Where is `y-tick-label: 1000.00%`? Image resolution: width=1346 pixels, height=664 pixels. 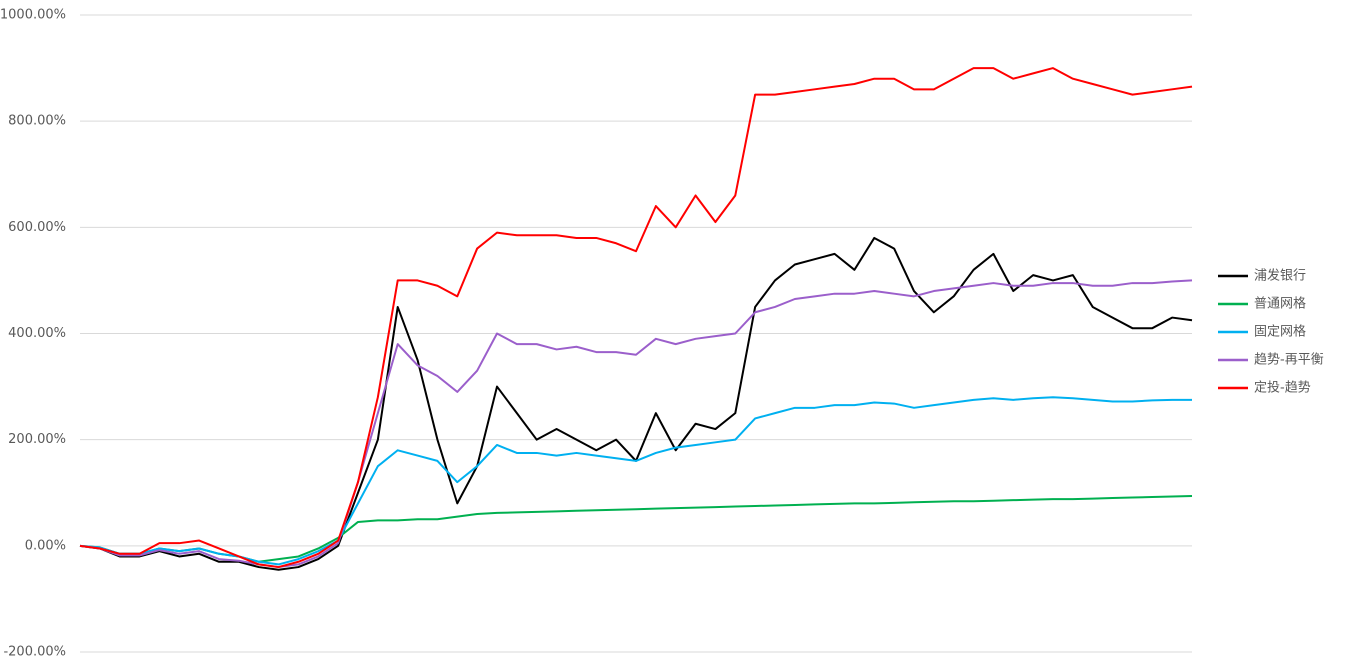 y-tick-label: 1000.00% is located at coordinates (33, 15).